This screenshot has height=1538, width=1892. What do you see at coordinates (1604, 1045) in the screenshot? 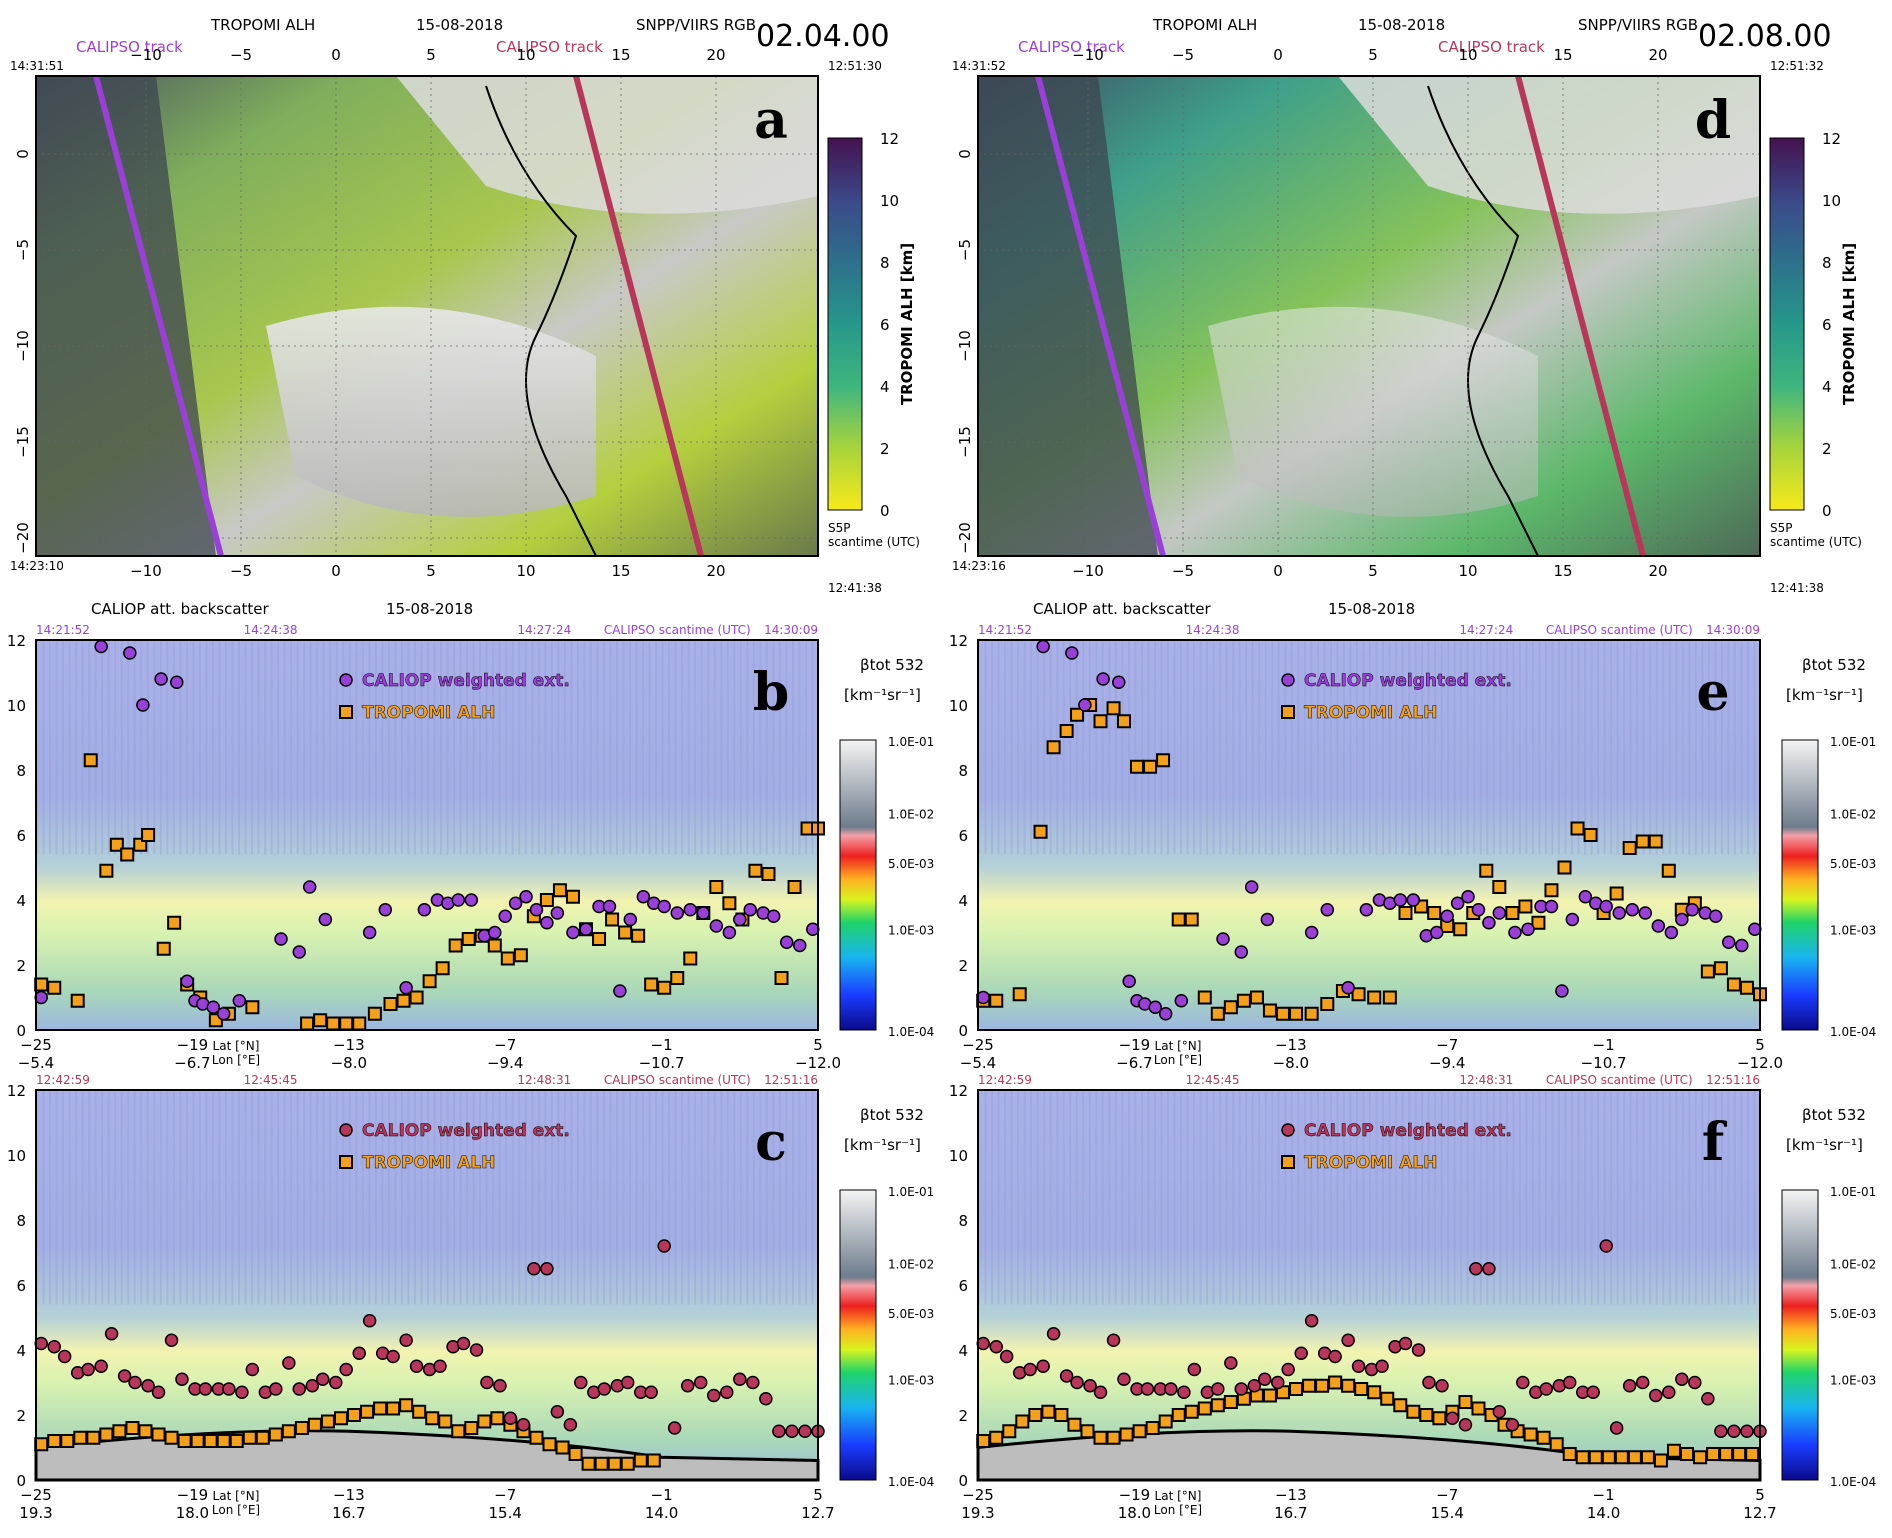
I see `lat-tick-label: −1` at bounding box center [1604, 1045].